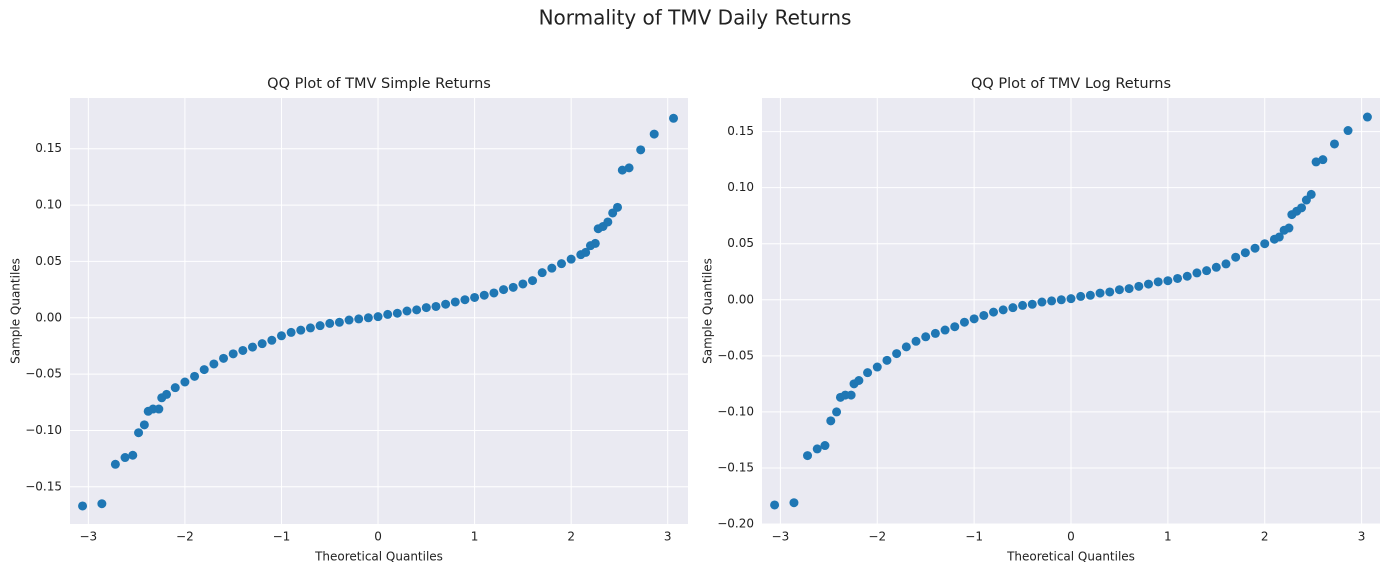  I want to click on x-tick-label: 0, so click(1071, 537).